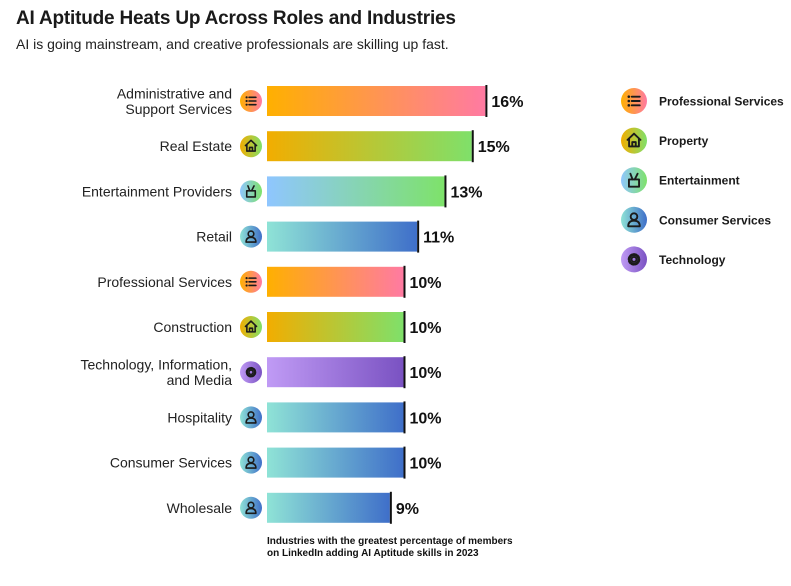  I want to click on bar-row: 10% Hospitality, so click(304, 417).